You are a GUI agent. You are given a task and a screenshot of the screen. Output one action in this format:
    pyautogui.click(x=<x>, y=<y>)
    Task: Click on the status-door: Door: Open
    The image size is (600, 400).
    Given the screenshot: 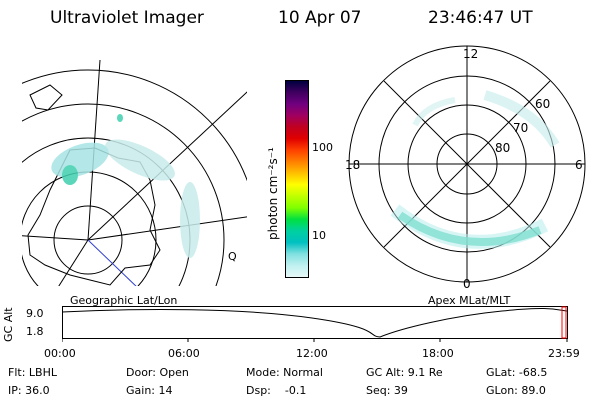 What is the action you would take?
    pyautogui.click(x=157, y=372)
    